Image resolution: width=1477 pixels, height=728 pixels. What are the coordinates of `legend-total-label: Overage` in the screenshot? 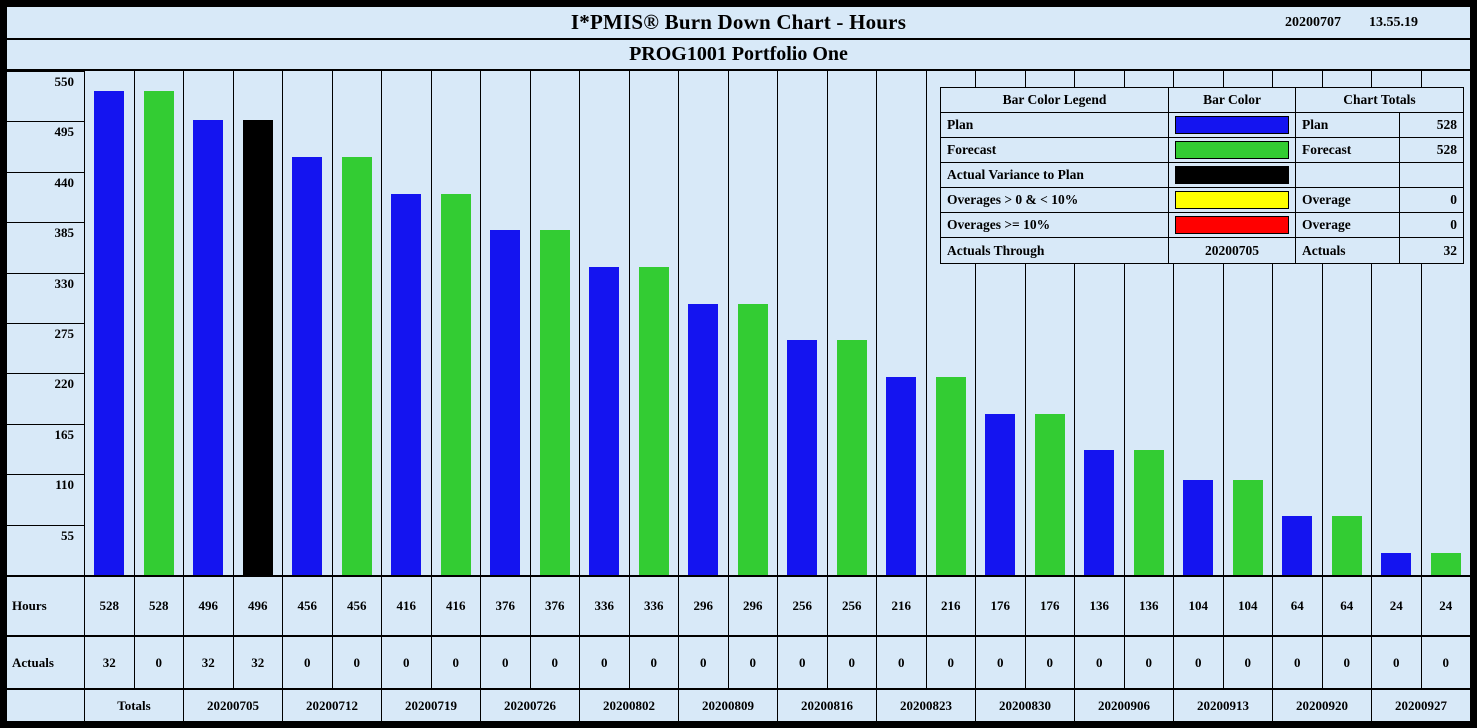 It's located at (1348, 200).